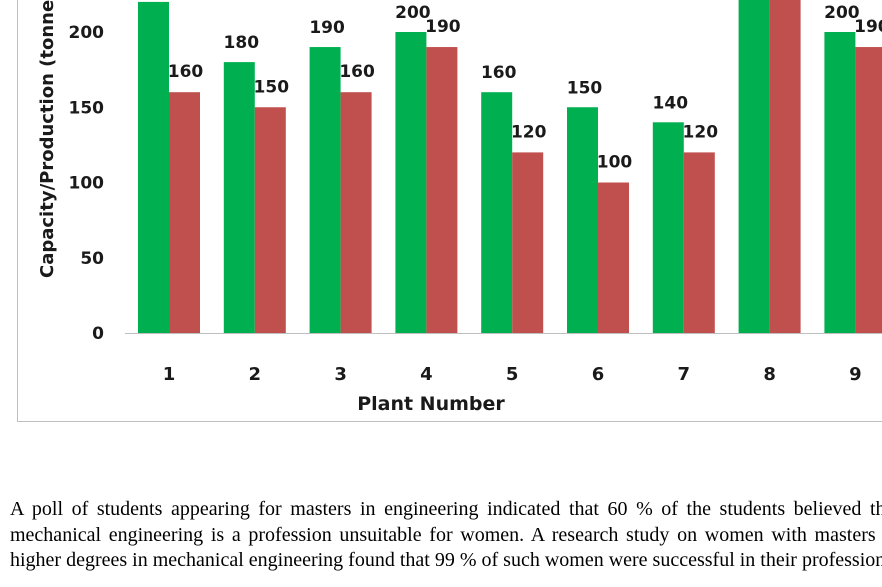  What do you see at coordinates (98, 334) in the screenshot?
I see `y-tick-label-0: 0` at bounding box center [98, 334].